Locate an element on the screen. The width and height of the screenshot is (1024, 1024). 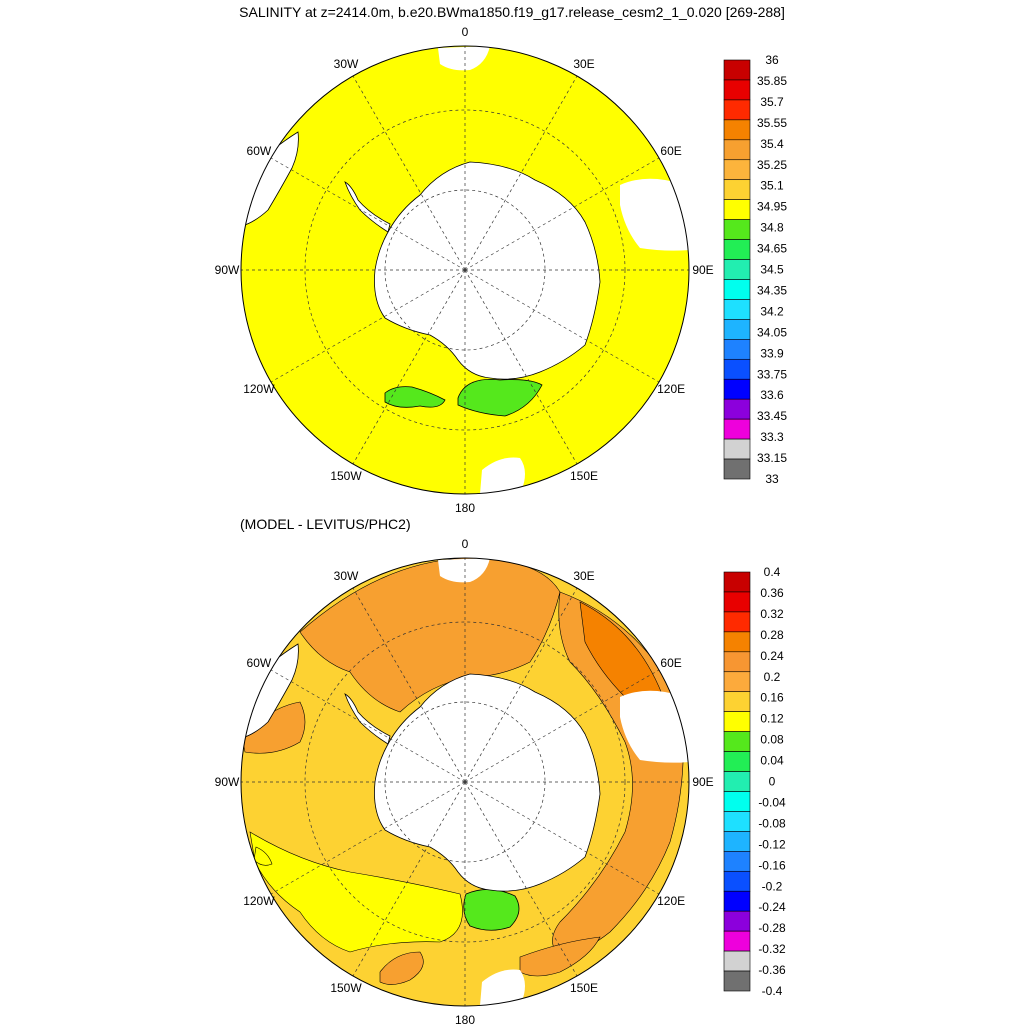
colorbar-label: -0.16 is located at coordinates (772, 865).